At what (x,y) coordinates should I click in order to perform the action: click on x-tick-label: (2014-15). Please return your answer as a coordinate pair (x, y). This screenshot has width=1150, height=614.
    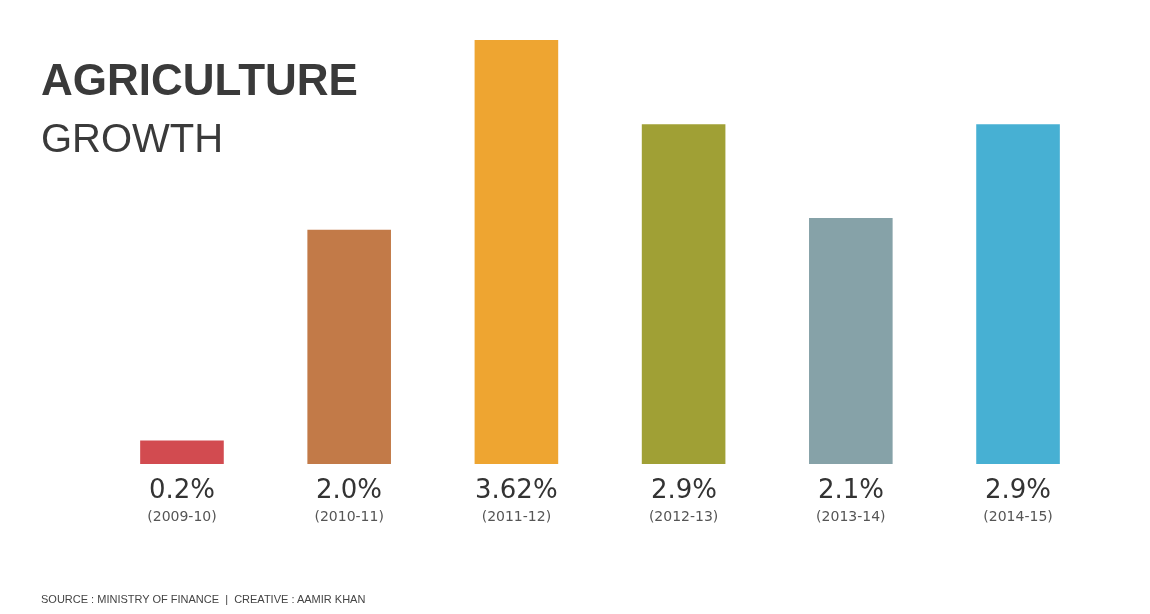
    Looking at the image, I should click on (1018, 516).